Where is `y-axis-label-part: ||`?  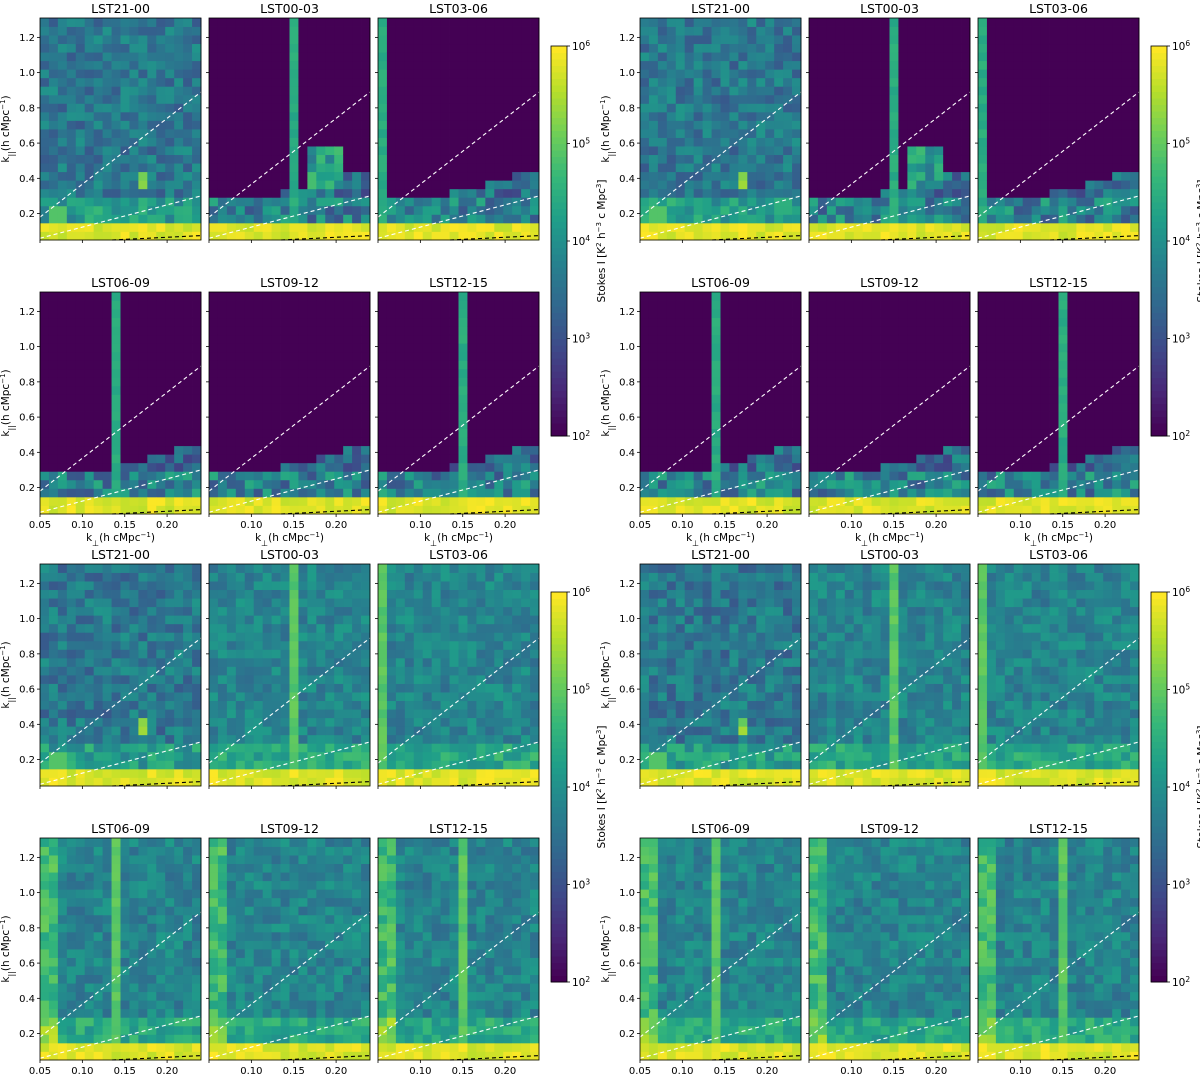 y-axis-label-part: || is located at coordinates (611, 153).